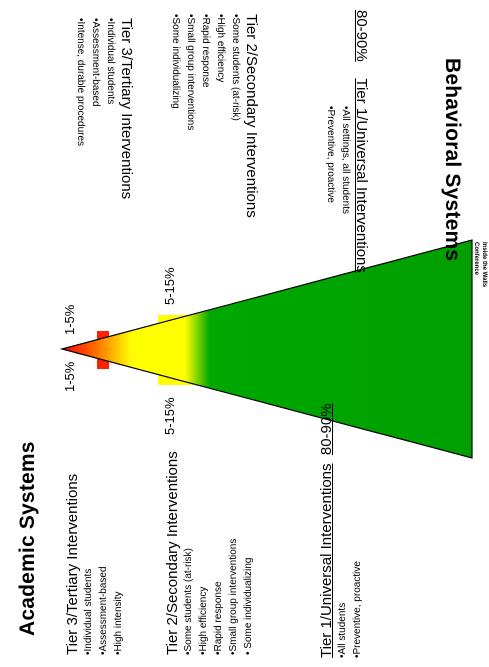 Image resolution: width=489 pixels, height=667 pixels. I want to click on behavioral-title: Behavioral Systems, so click(452, 160).